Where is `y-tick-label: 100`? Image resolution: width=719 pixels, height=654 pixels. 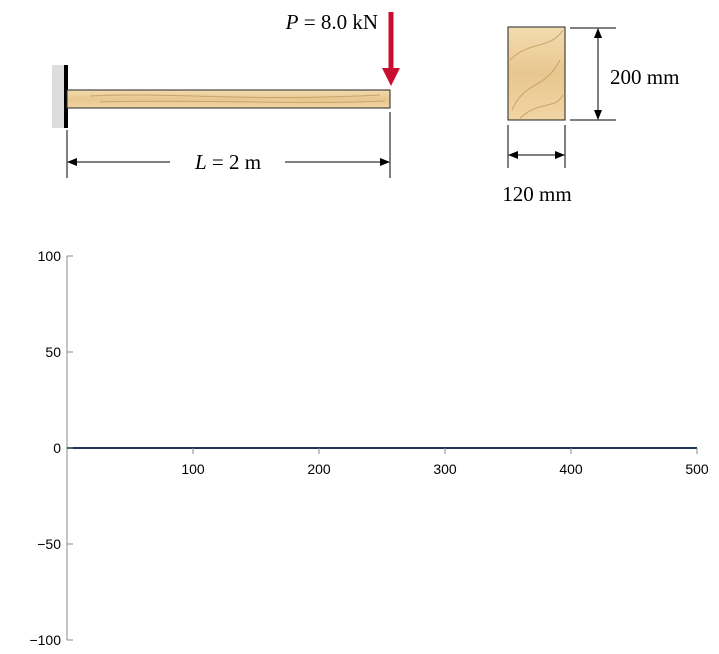
y-tick-label: 100 is located at coordinates (50, 256).